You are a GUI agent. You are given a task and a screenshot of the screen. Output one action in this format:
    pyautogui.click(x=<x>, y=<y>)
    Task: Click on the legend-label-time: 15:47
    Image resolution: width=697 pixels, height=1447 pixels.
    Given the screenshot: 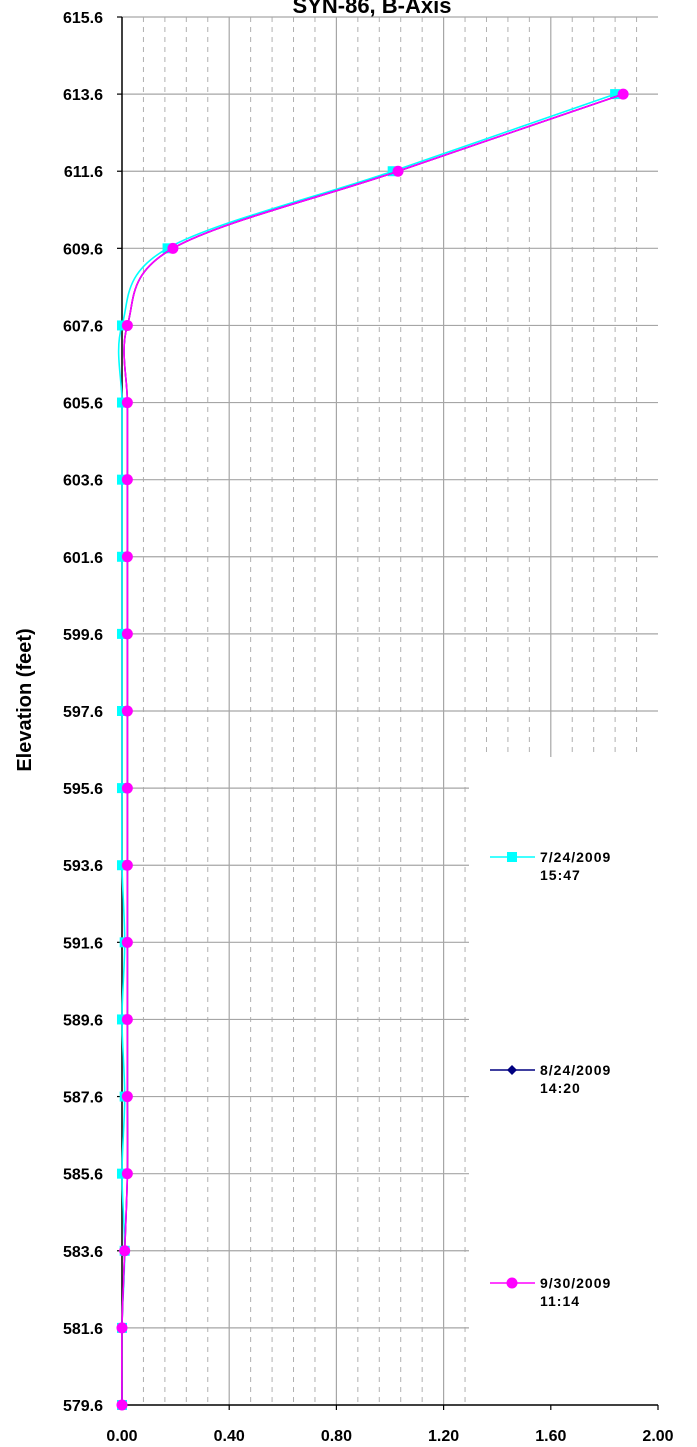 What is the action you would take?
    pyautogui.click(x=560, y=875)
    